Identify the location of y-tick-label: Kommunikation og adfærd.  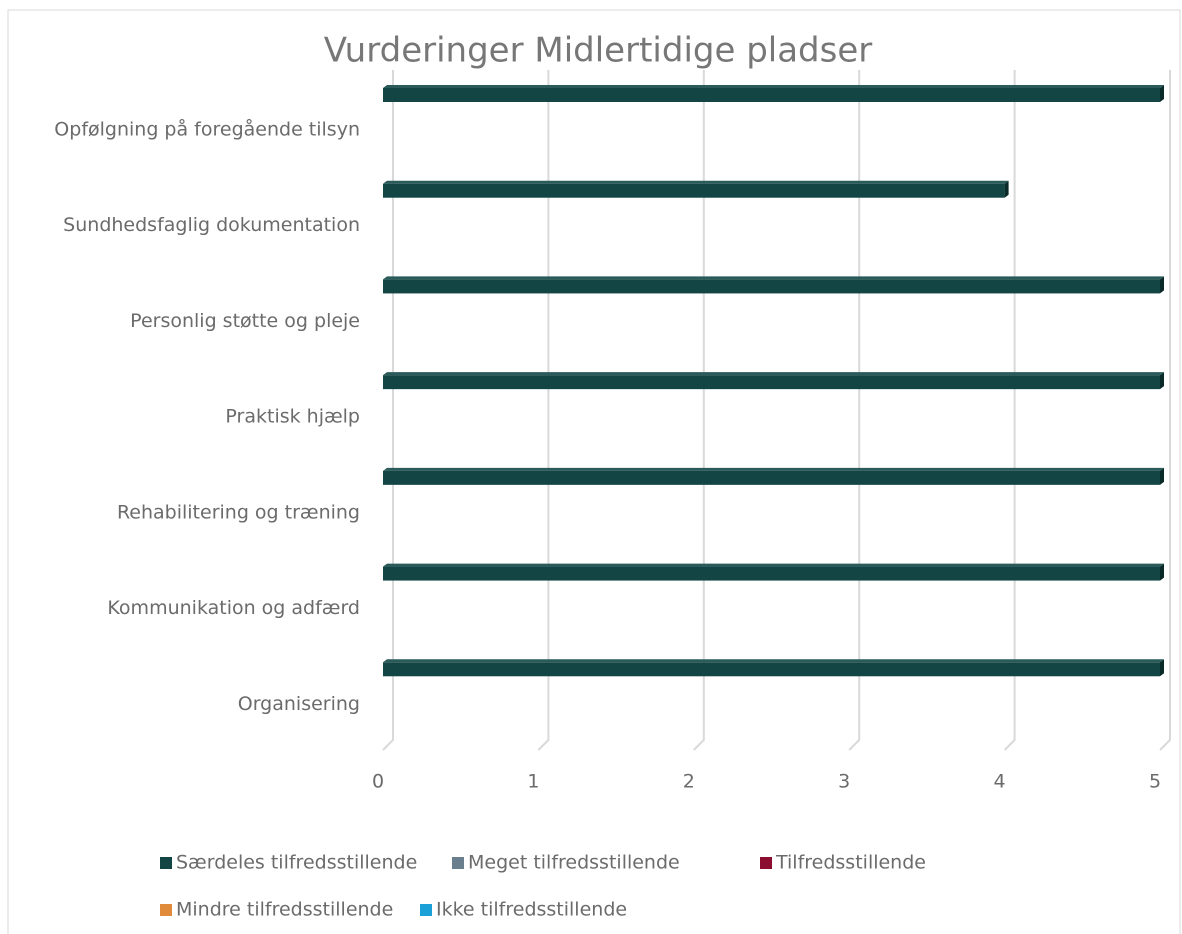
(233, 608).